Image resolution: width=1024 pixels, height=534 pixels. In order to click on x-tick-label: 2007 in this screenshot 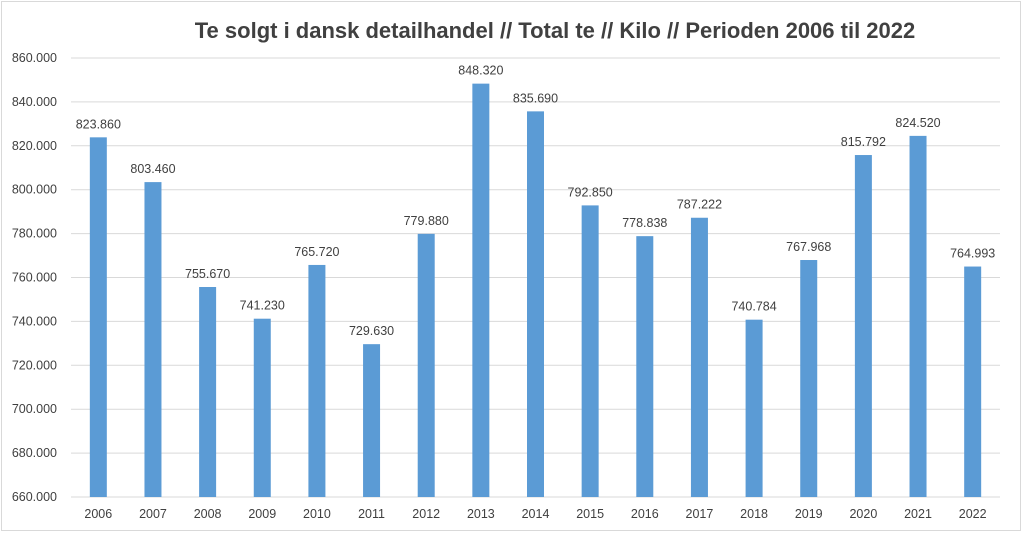, I will do `click(153, 514)`.